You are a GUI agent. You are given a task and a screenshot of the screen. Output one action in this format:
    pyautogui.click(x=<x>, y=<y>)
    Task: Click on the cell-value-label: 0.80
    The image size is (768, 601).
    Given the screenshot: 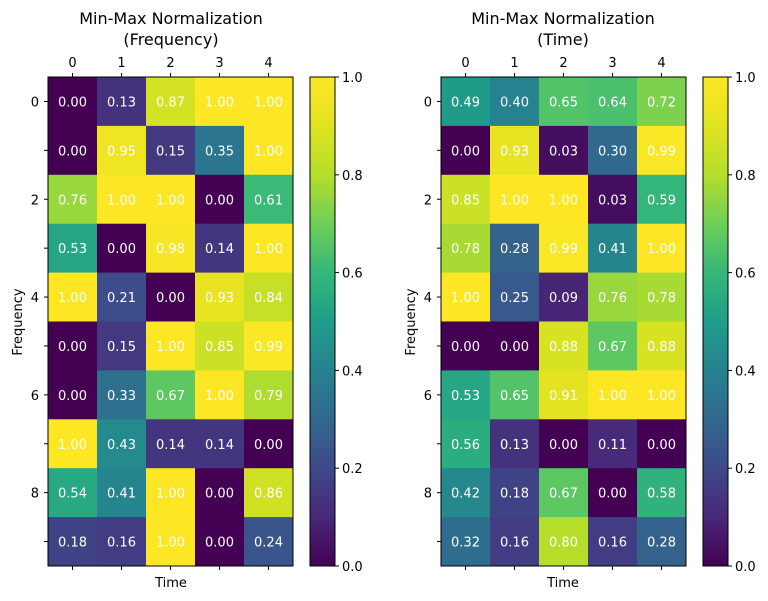 What is the action you would take?
    pyautogui.click(x=563, y=543)
    